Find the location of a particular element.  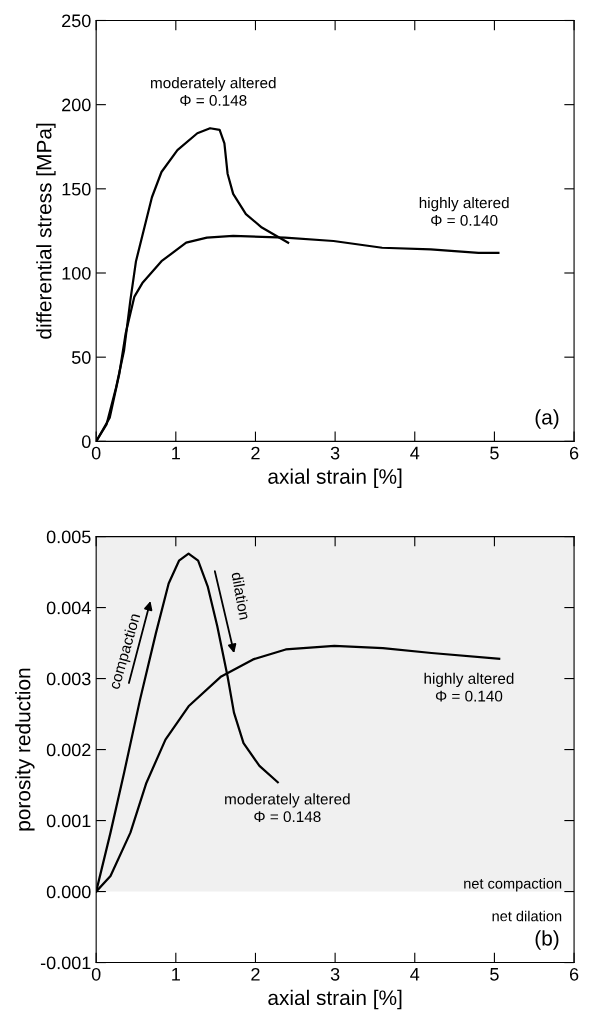

y-tick-label: 0.001 is located at coordinates (68, 821).